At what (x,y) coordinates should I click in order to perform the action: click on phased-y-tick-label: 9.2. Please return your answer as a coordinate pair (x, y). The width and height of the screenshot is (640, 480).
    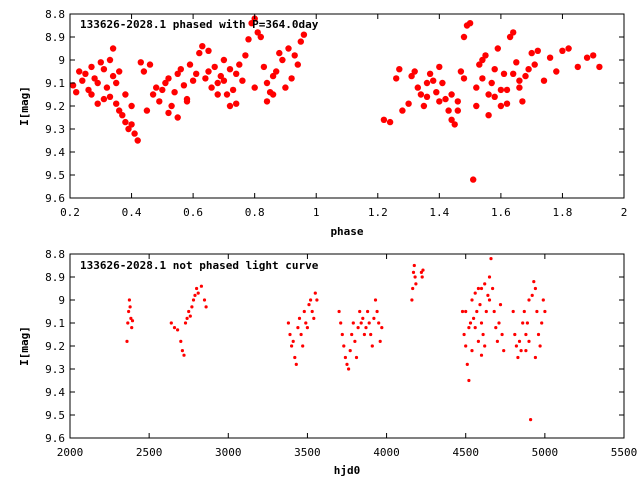
    Looking at the image, I should click on (55, 106).